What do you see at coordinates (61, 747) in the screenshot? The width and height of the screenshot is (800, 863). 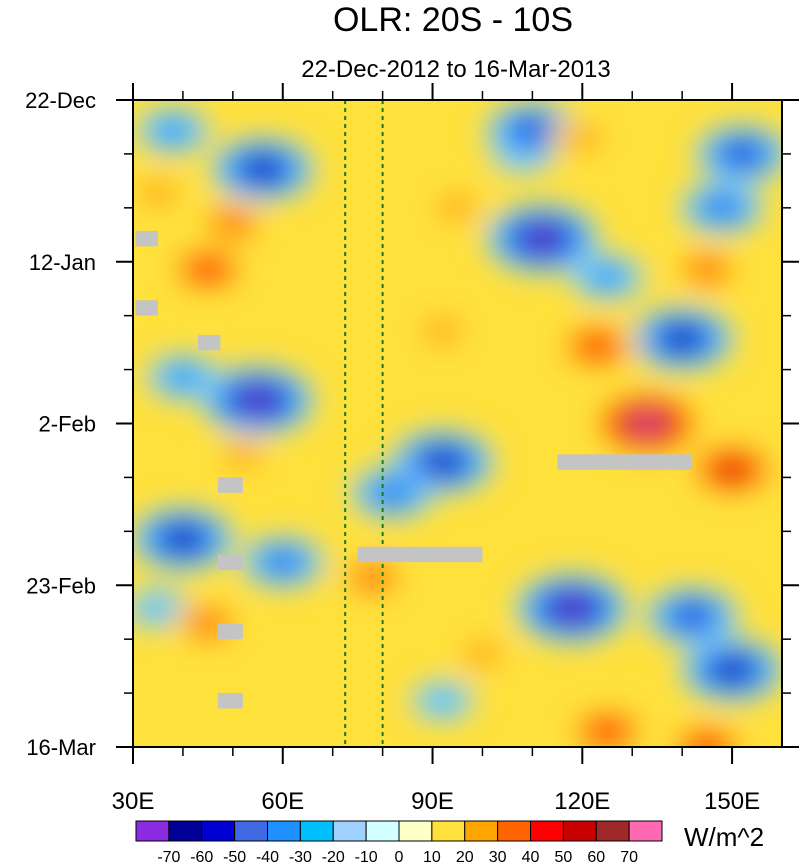 I see `y-tick-label: 16-Mar` at bounding box center [61, 747].